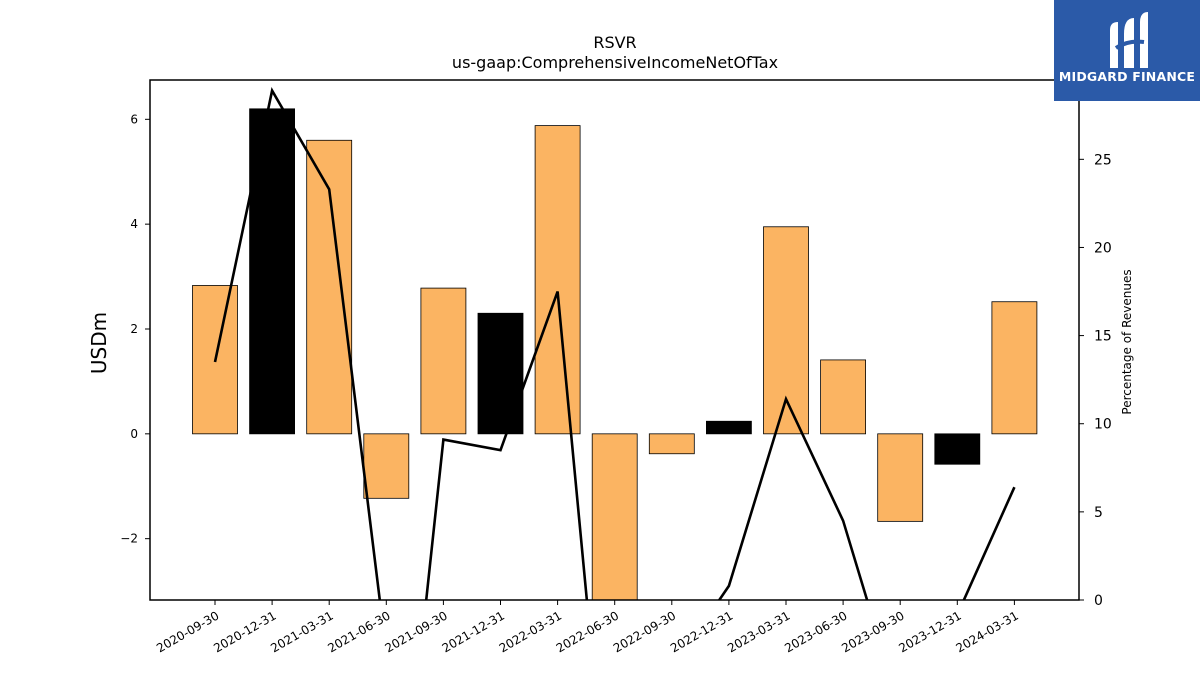  Describe the element at coordinates (358, 631) in the screenshot. I see `x-tick-label: 2021-06-30` at that location.